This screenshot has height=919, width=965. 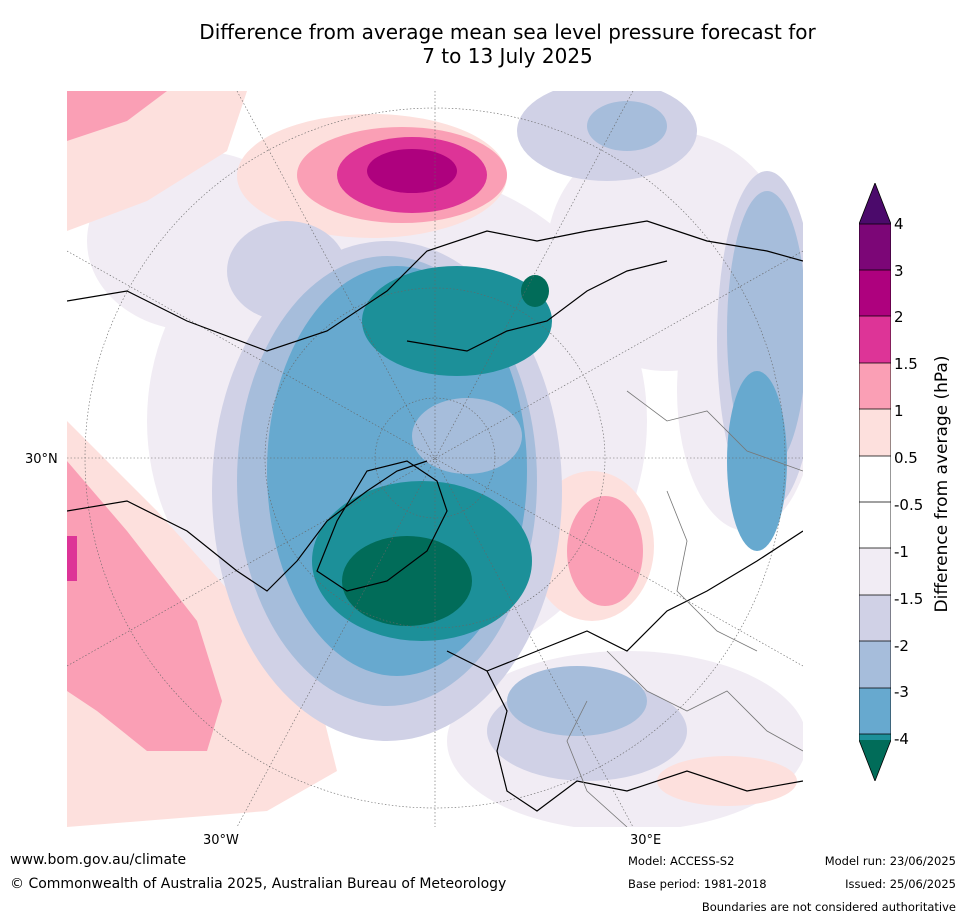 I want to click on colorbar-tick-0.5: 0.5, so click(x=906, y=458).